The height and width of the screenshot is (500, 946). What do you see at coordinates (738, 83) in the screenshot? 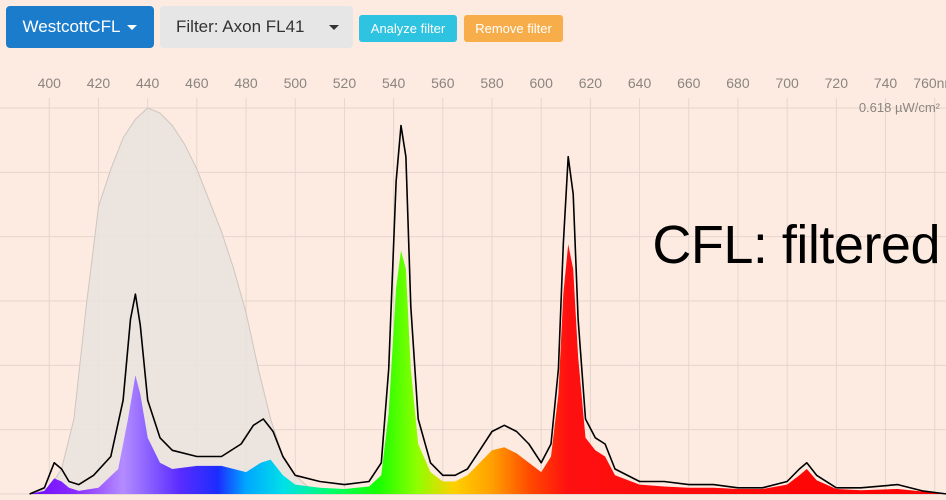
I see `x-tick-label: 680` at bounding box center [738, 83].